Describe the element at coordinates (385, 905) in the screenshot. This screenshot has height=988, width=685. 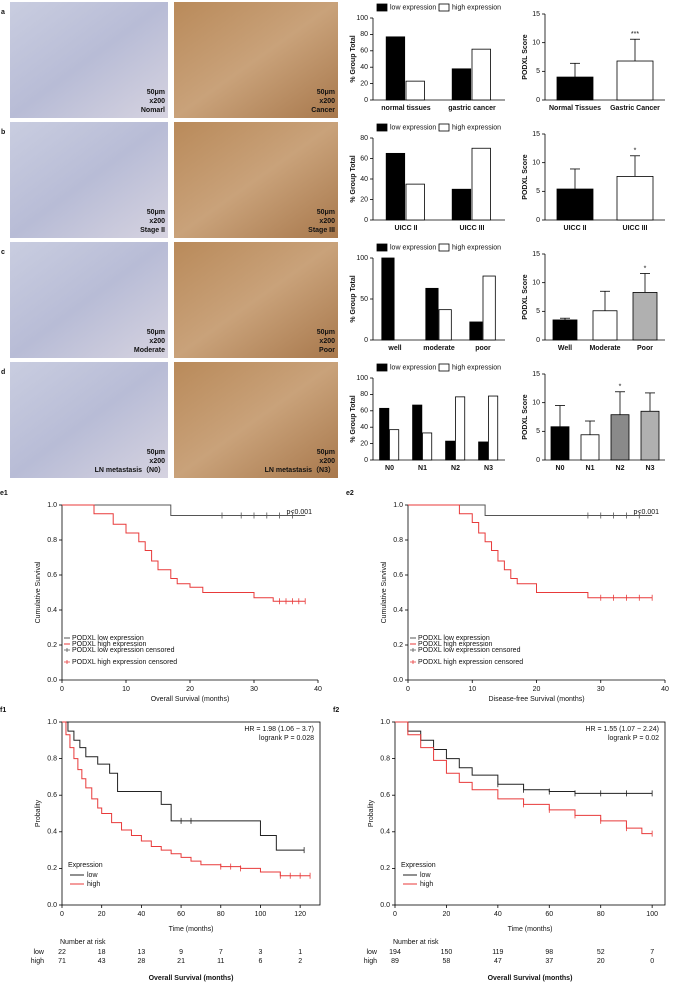
I see `y-tick-label: 0.0` at that location.